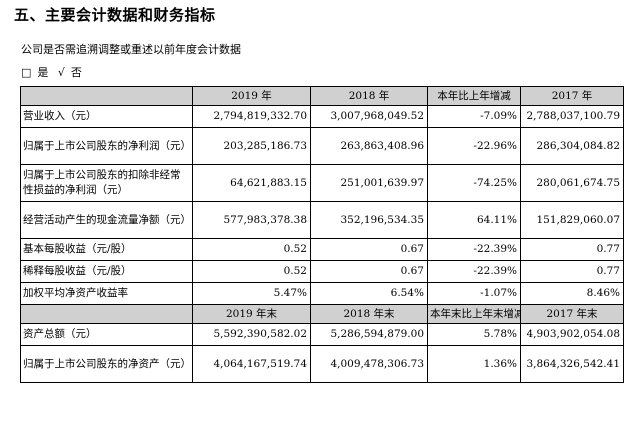  Describe the element at coordinates (251, 96) in the screenshot. I see `column-header: 2019 年` at that location.